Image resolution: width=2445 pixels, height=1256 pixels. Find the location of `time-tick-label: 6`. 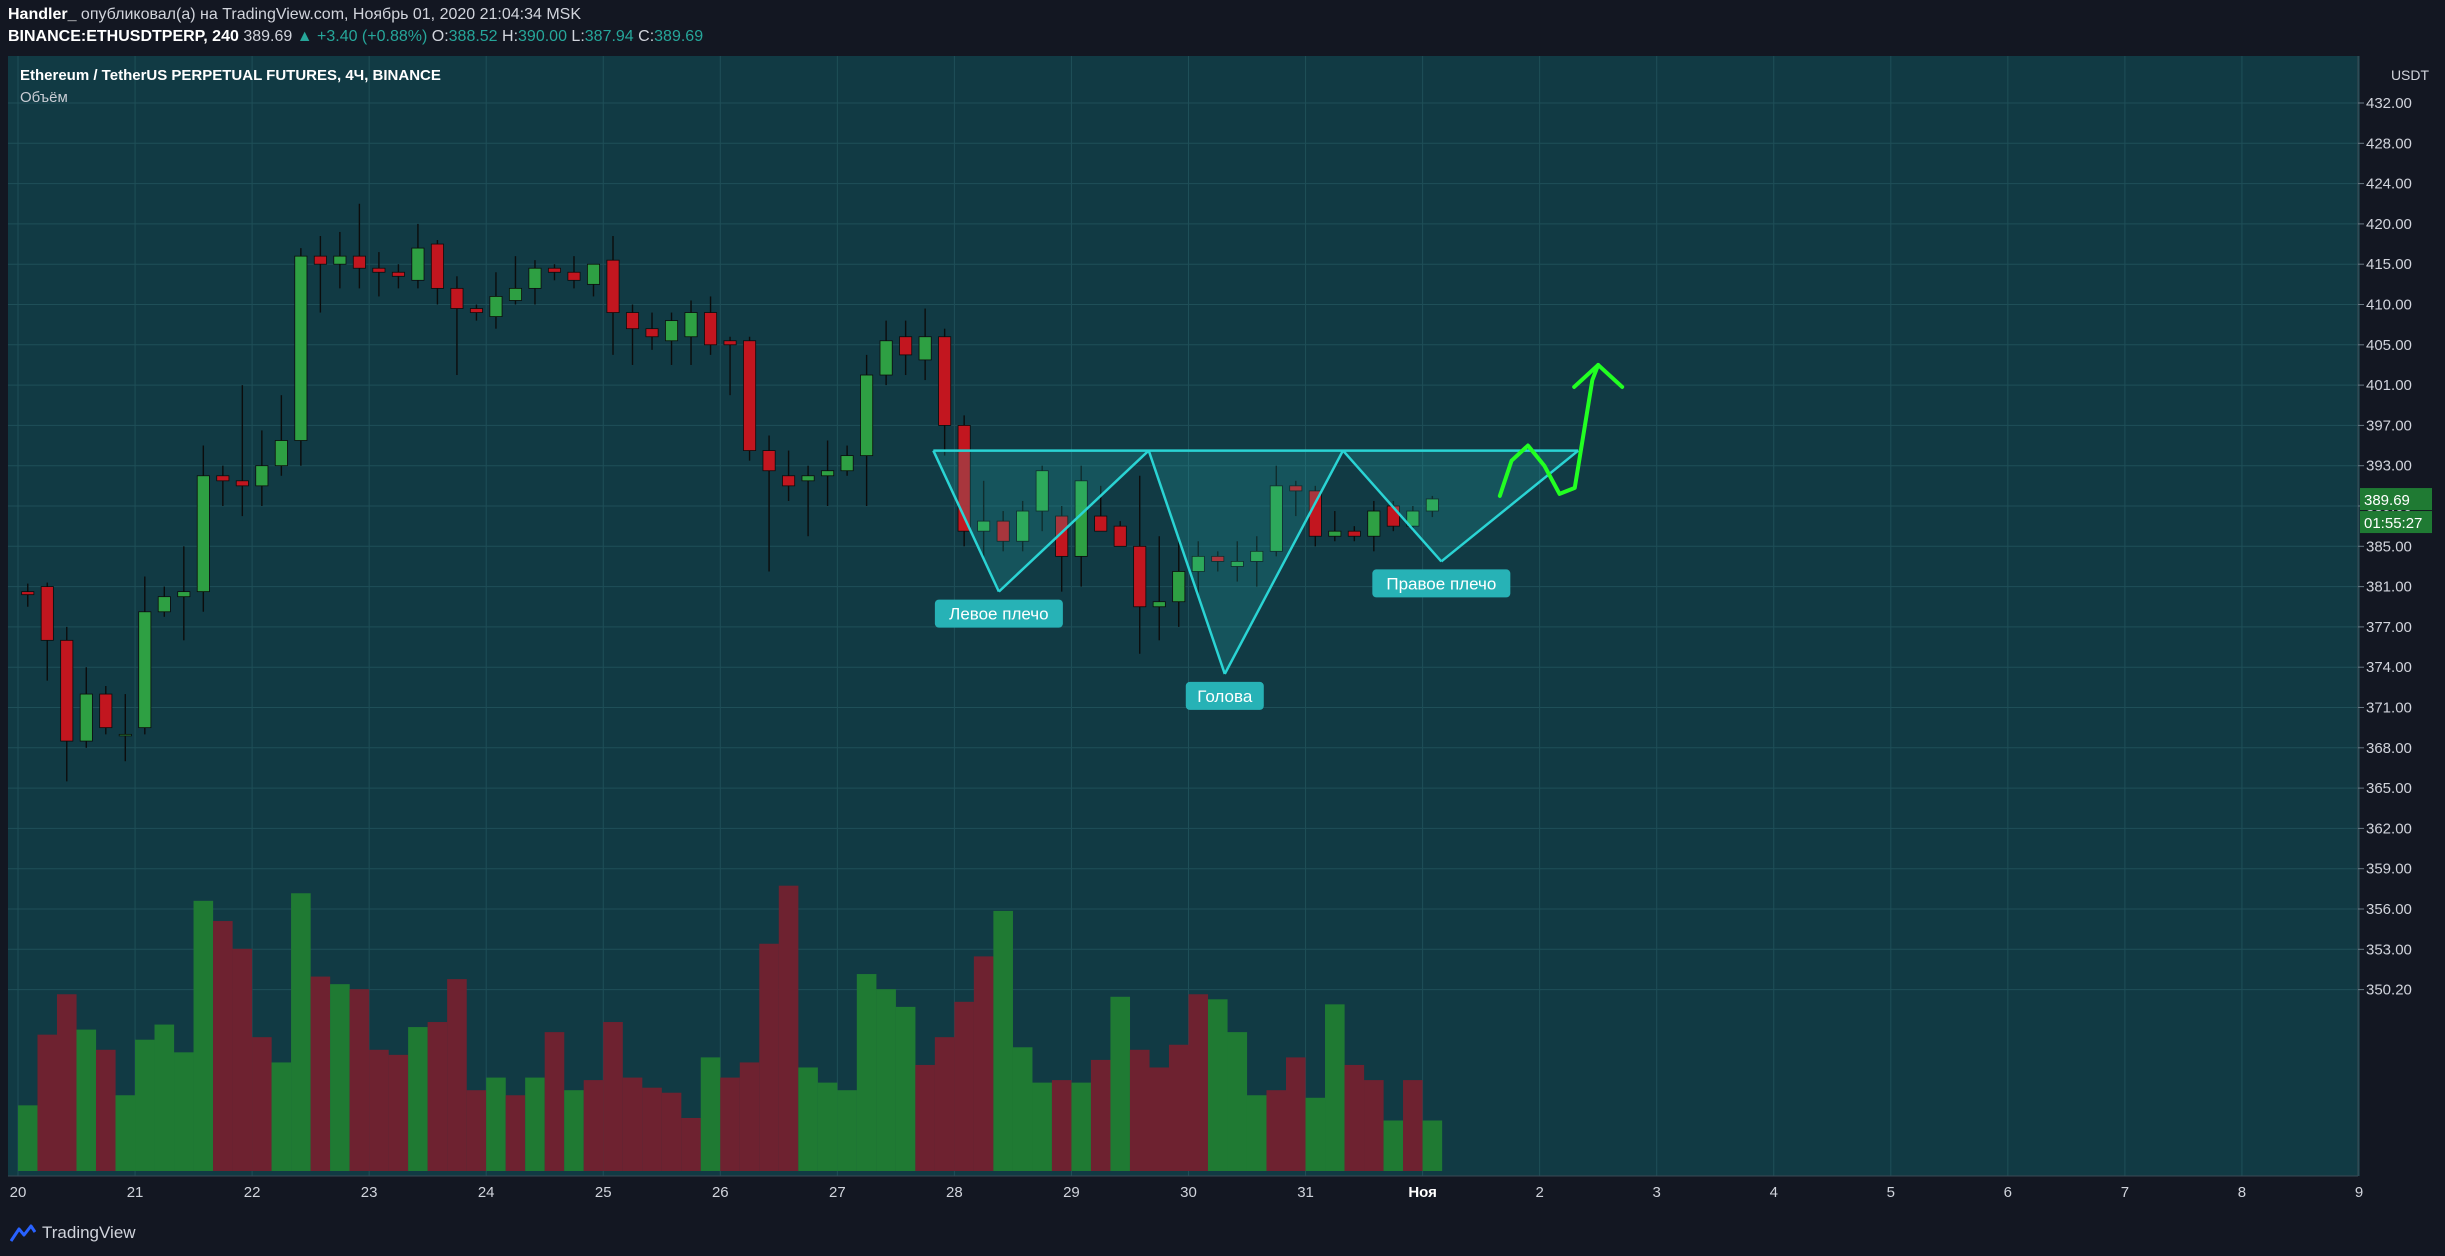

time-tick-label: 6 is located at coordinates (2008, 1192).